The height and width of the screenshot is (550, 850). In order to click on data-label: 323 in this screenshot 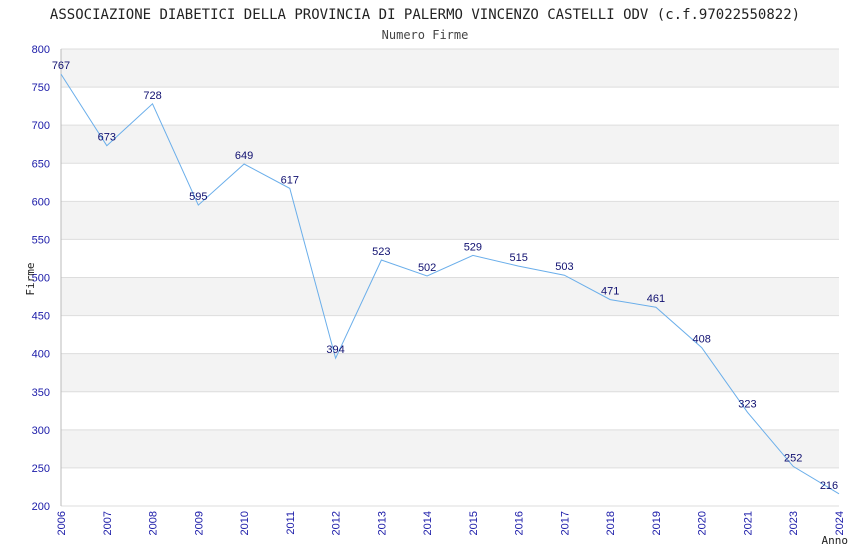, I will do `click(747, 404)`.